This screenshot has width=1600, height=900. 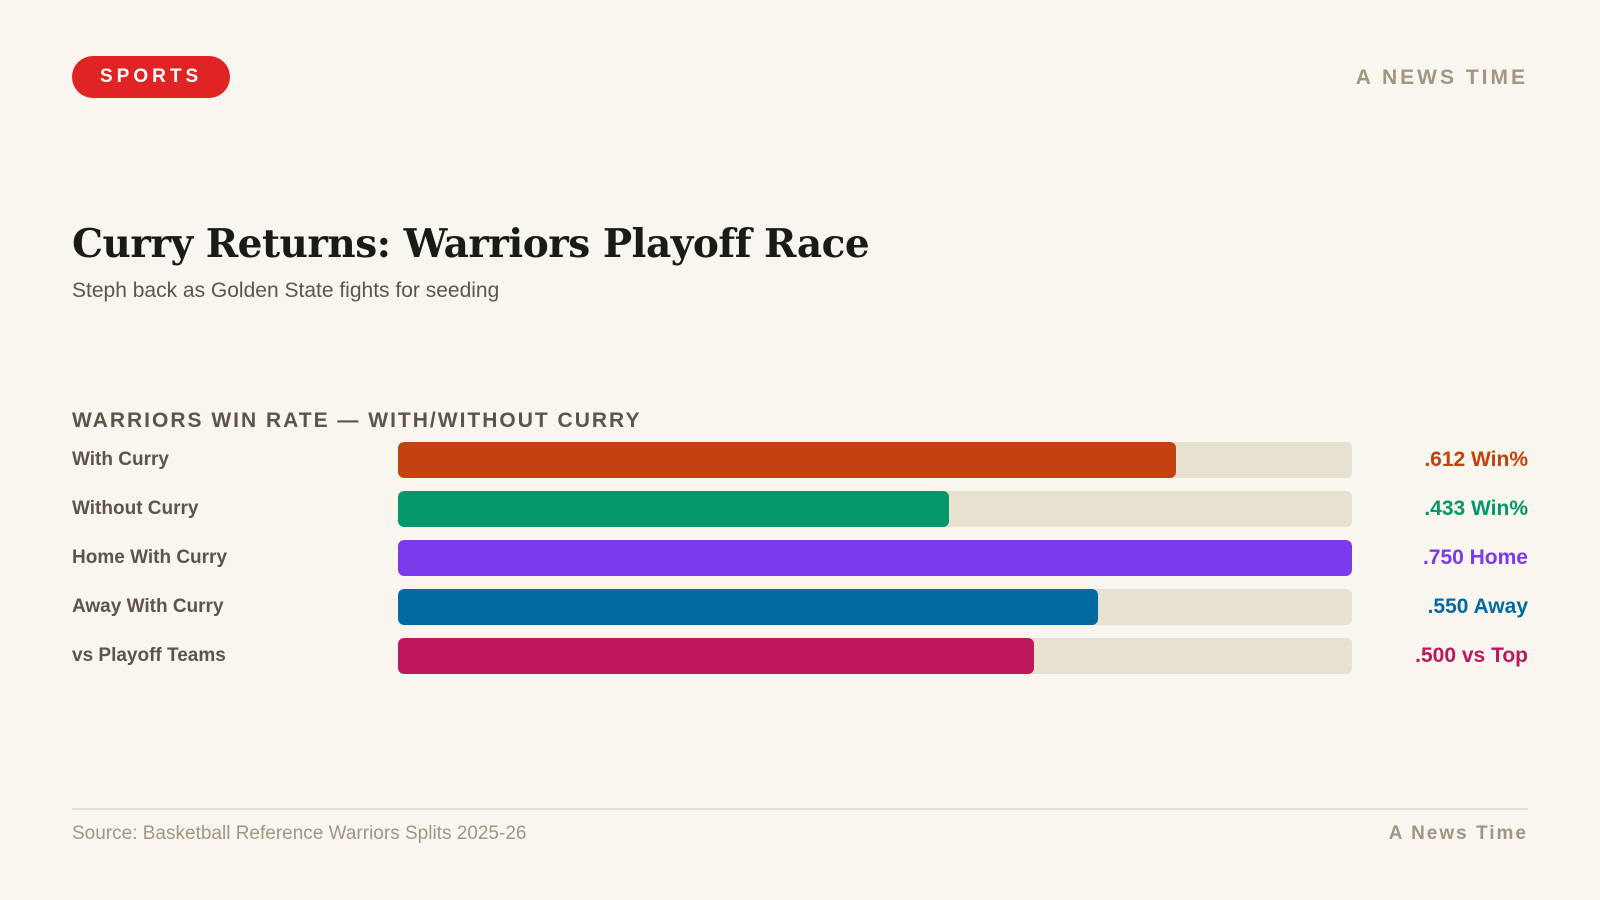 I want to click on headline: Curry Returns: Warriors Playoff Race, so click(x=471, y=244).